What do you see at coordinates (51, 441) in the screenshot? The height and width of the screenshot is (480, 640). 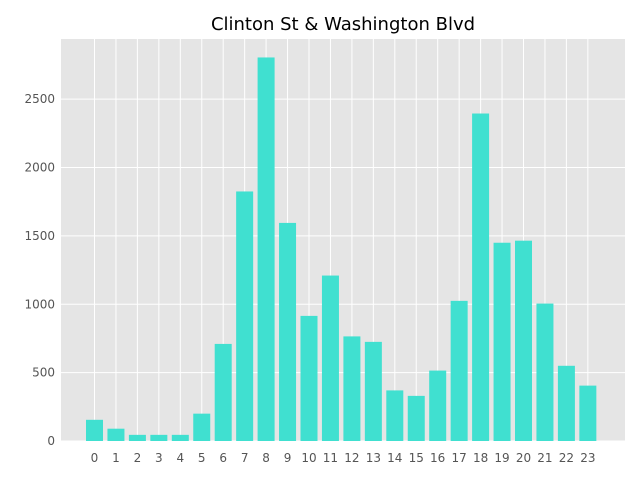 I see `y-tick-label: 0` at bounding box center [51, 441].